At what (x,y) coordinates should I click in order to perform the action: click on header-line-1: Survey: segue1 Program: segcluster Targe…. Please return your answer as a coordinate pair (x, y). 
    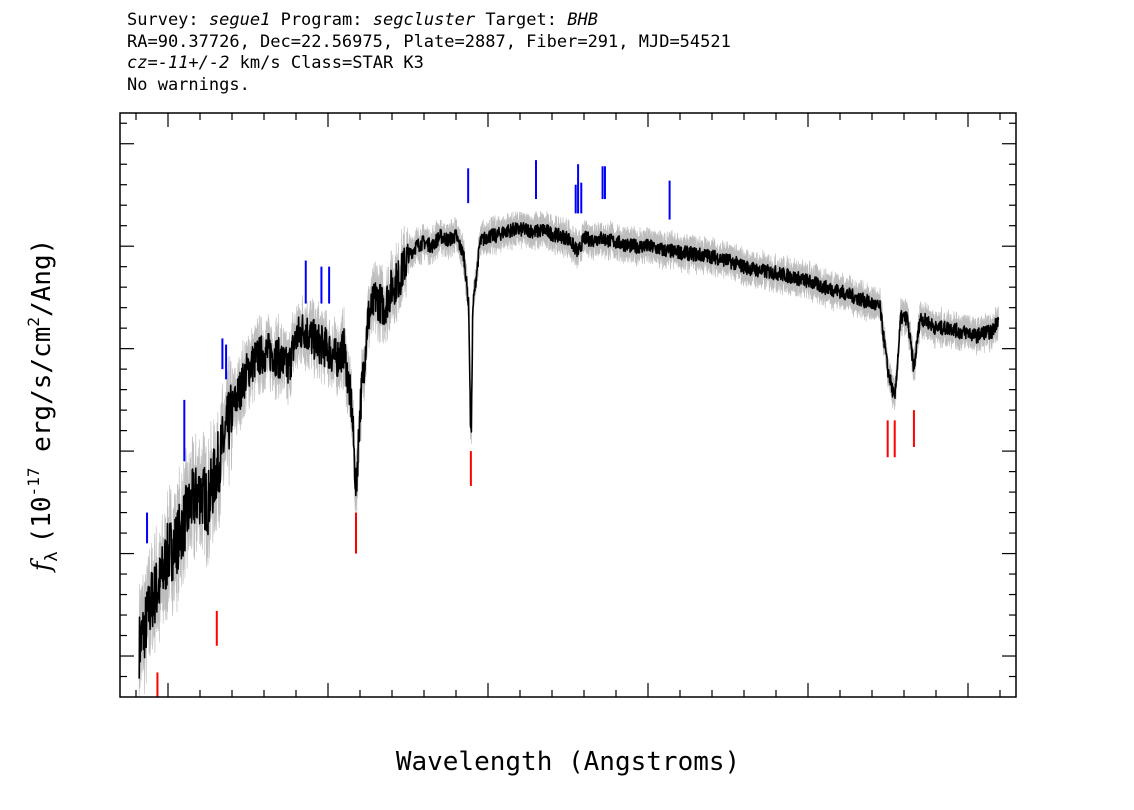
    Looking at the image, I should click on (429, 21).